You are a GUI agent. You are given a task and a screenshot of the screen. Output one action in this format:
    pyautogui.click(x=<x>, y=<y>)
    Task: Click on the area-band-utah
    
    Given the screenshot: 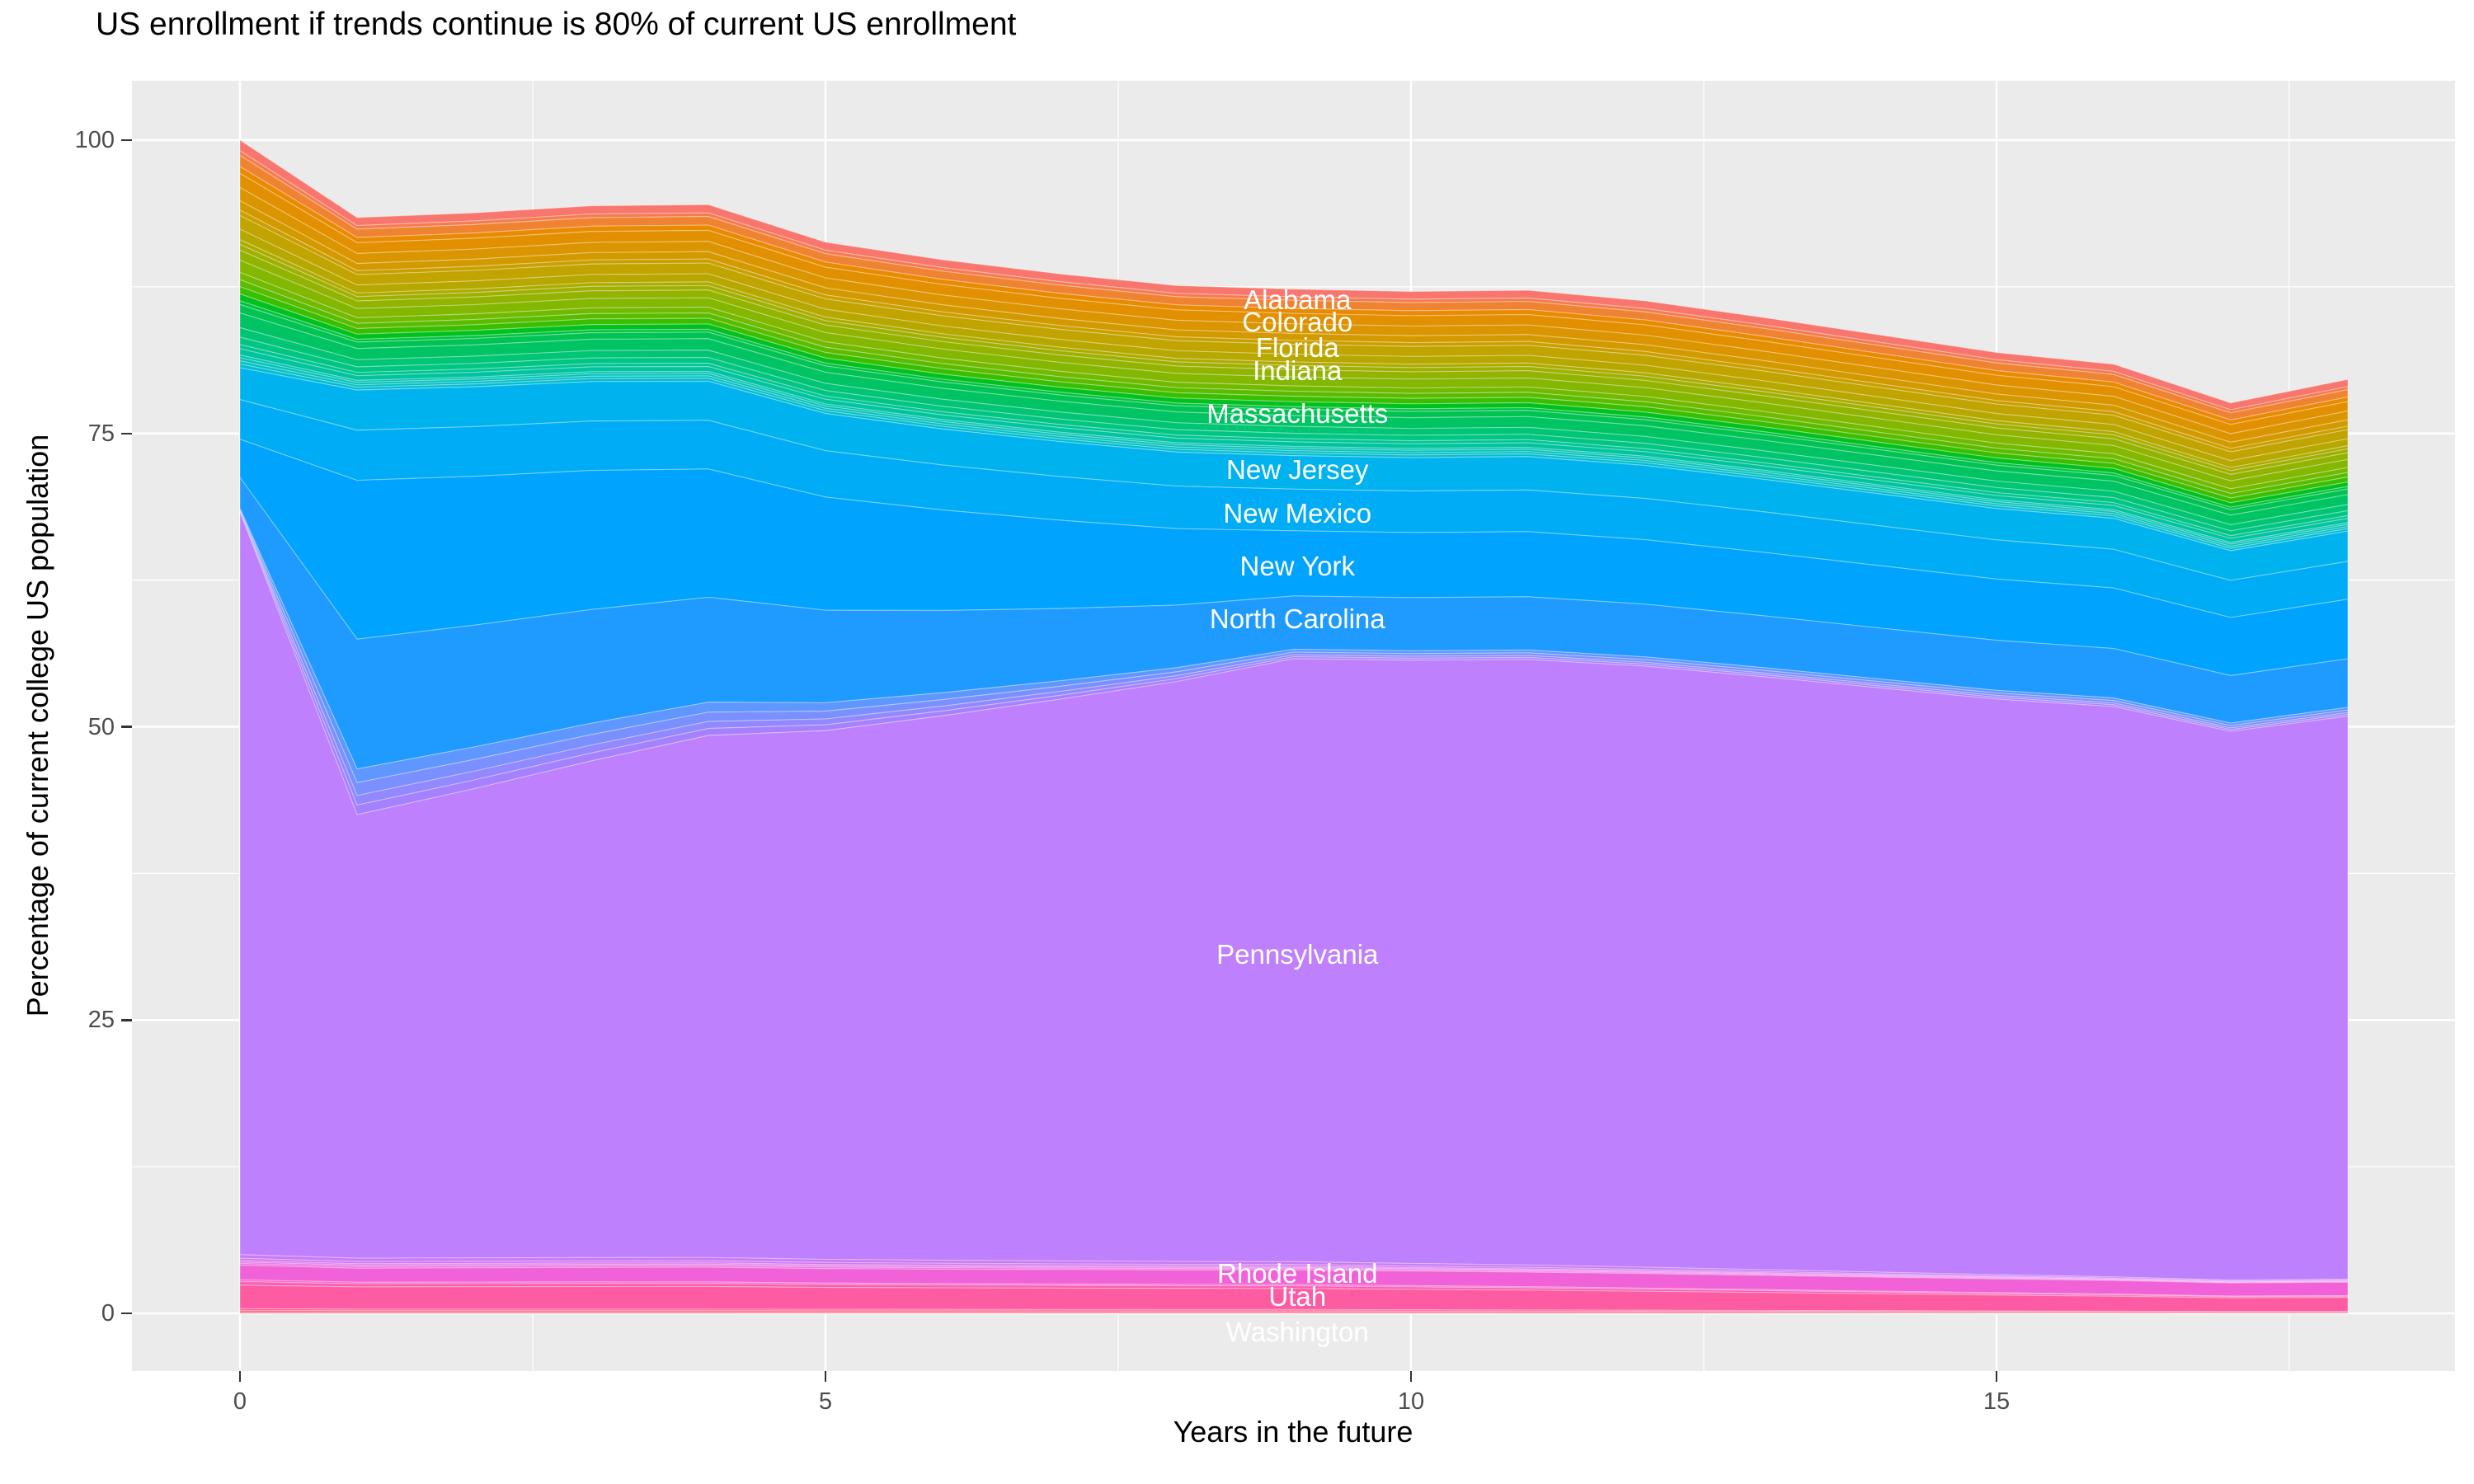 What is the action you would take?
    pyautogui.click(x=1294, y=1281)
    